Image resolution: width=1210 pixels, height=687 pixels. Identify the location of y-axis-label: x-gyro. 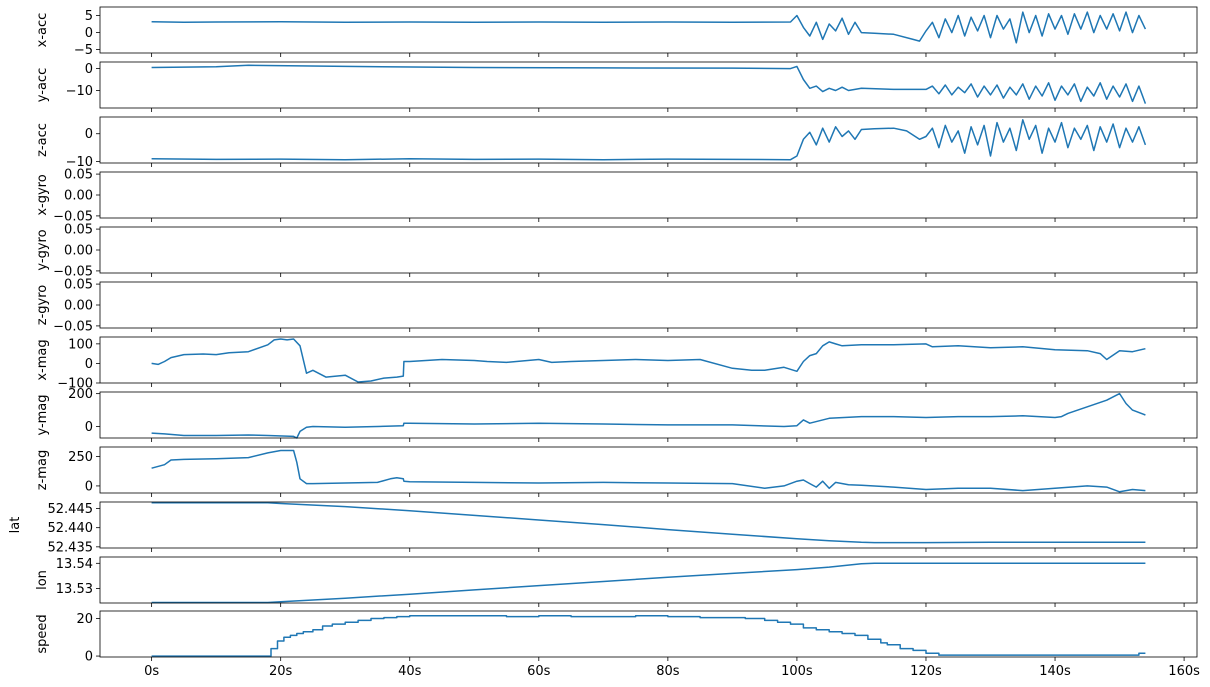
(42, 194).